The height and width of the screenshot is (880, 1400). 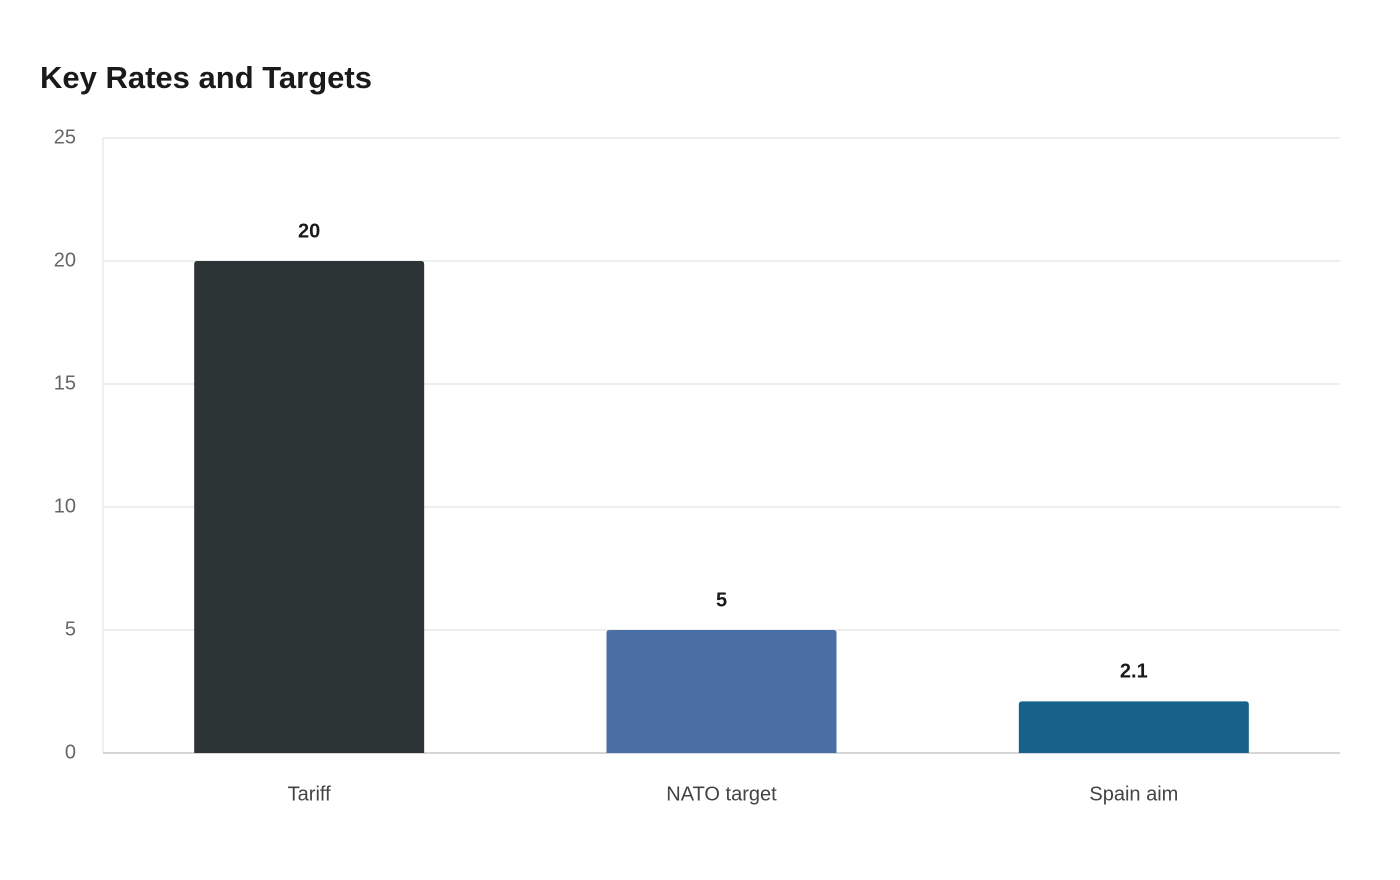 I want to click on value-label: 20, so click(x=309, y=231).